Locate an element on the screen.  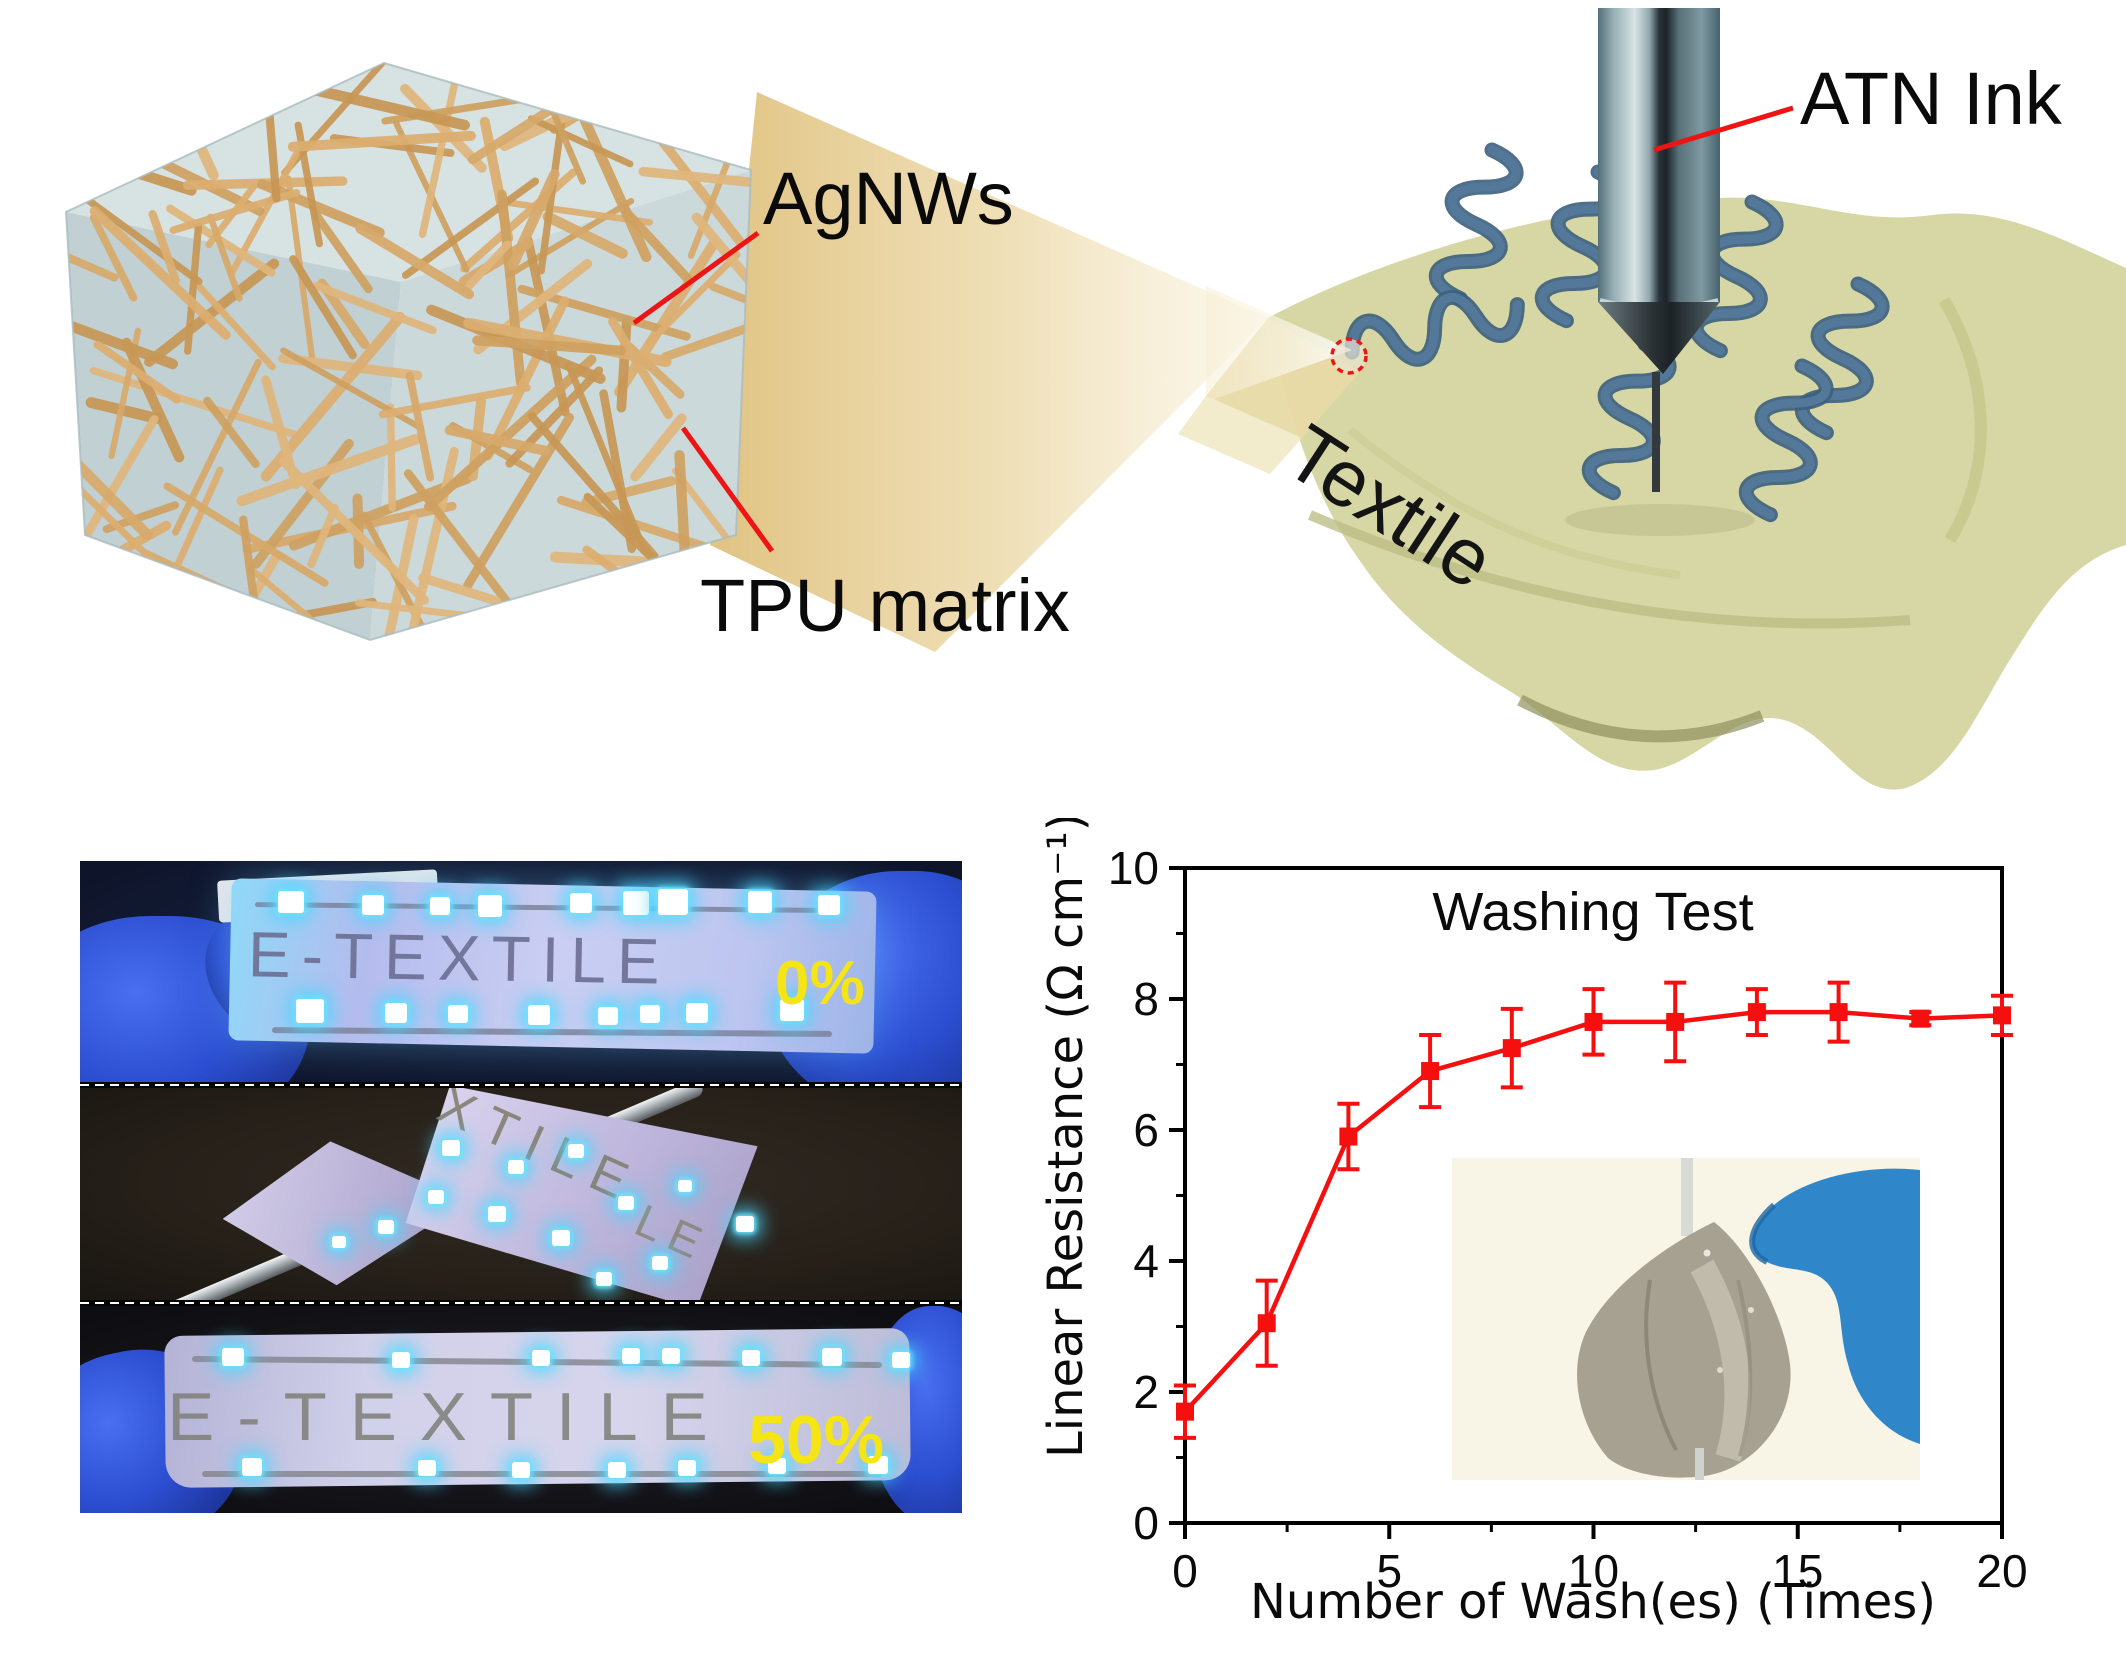
svg-text: 5 is located at coordinates (1389, 1571).